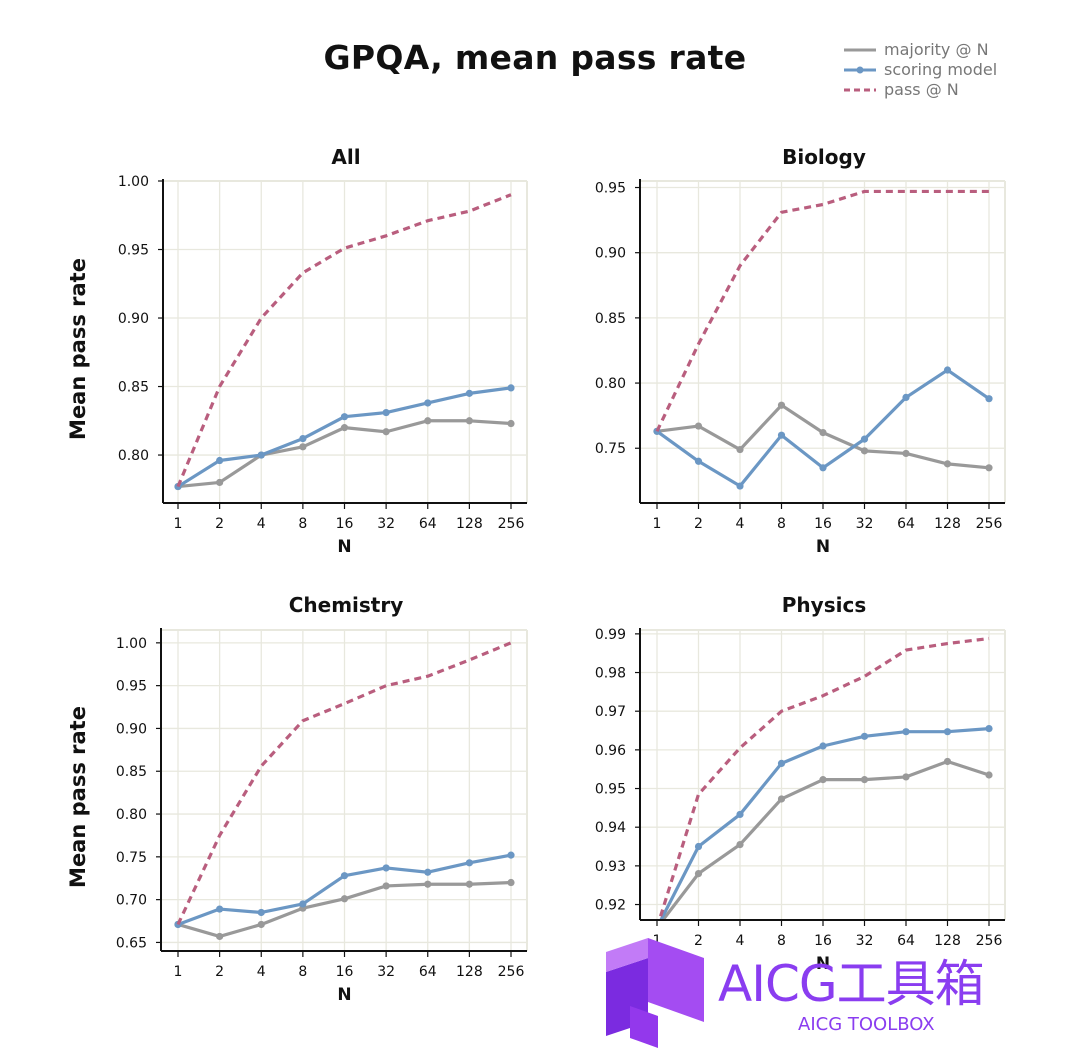 This screenshot has height=1059, width=1080. I want to click on panel-title: All, so click(345, 157).